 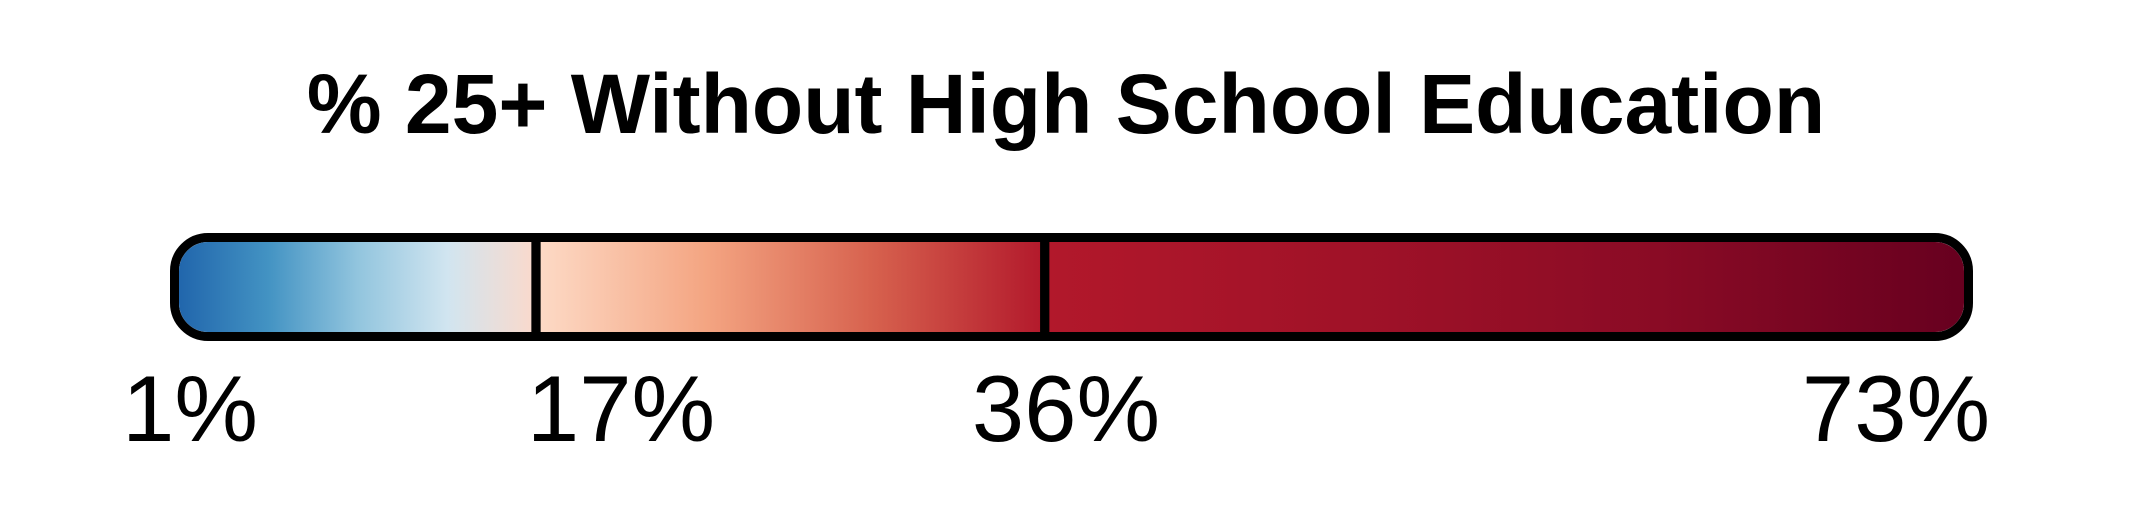 I want to click on legend-tick-17: 17%, so click(x=621, y=408).